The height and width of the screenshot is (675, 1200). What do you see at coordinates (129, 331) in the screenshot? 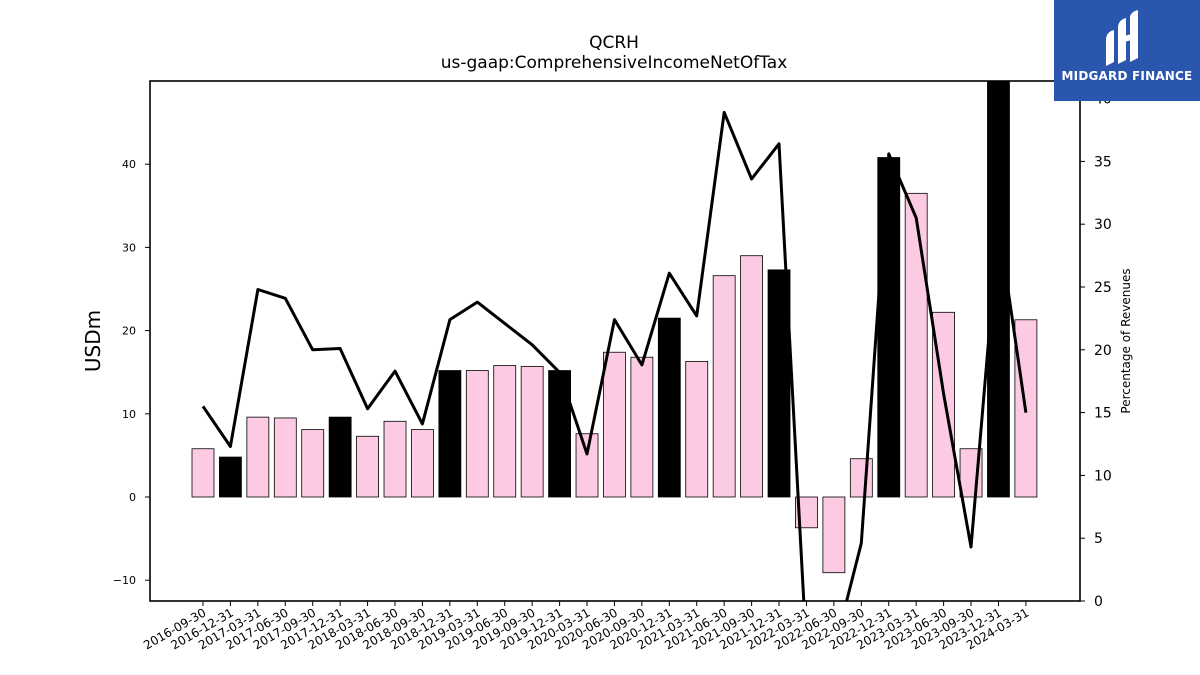
I see `y-tick-label: 20` at bounding box center [129, 331].